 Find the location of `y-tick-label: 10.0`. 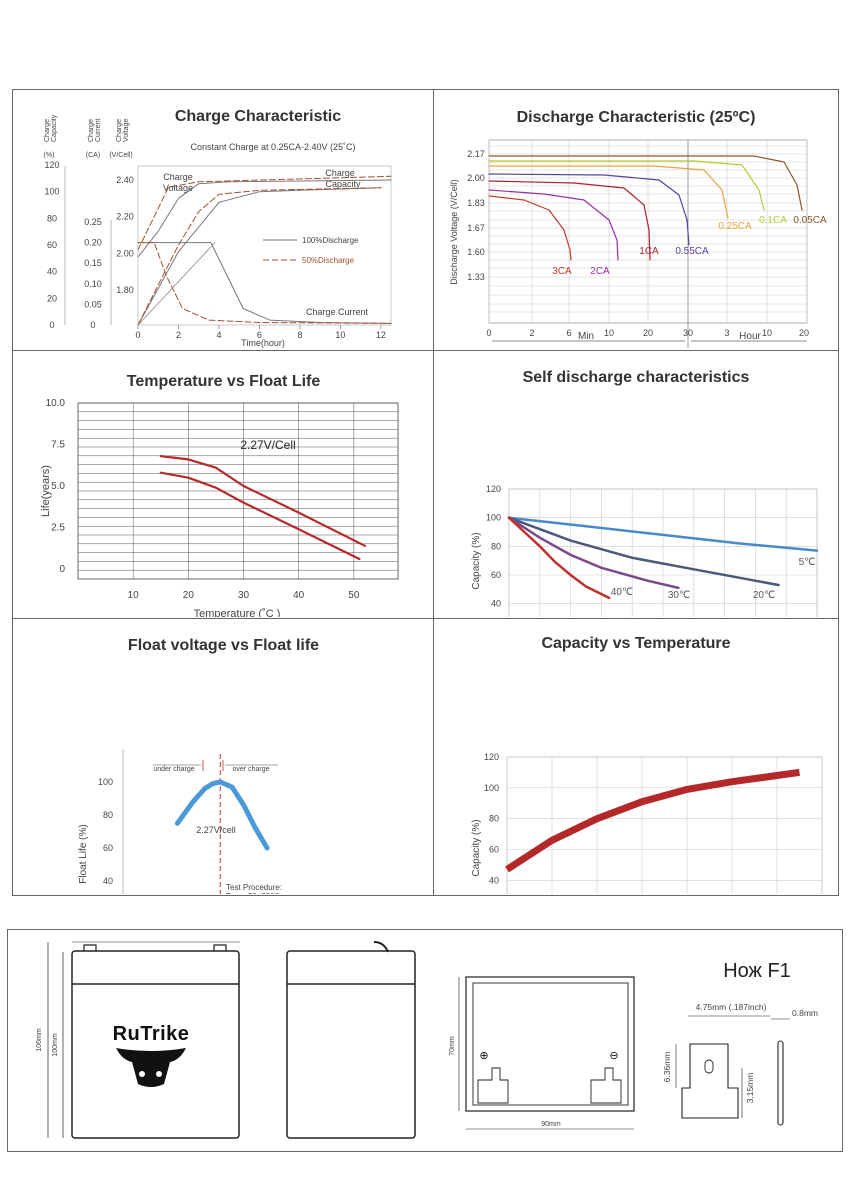

y-tick-label: 10.0 is located at coordinates (56, 403).